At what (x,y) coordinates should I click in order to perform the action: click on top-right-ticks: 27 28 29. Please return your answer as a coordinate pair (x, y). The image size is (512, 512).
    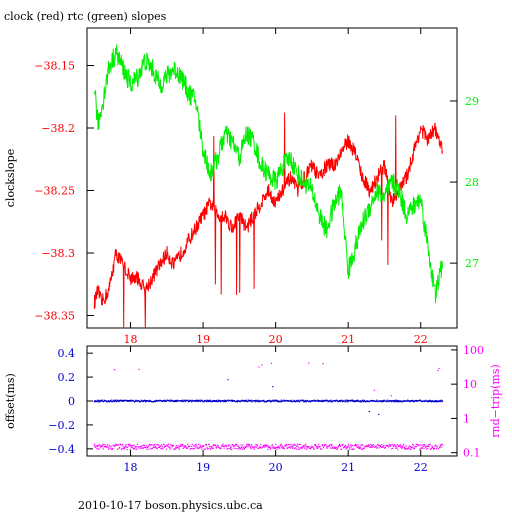
    Looking at the image, I should click on (464, 182).